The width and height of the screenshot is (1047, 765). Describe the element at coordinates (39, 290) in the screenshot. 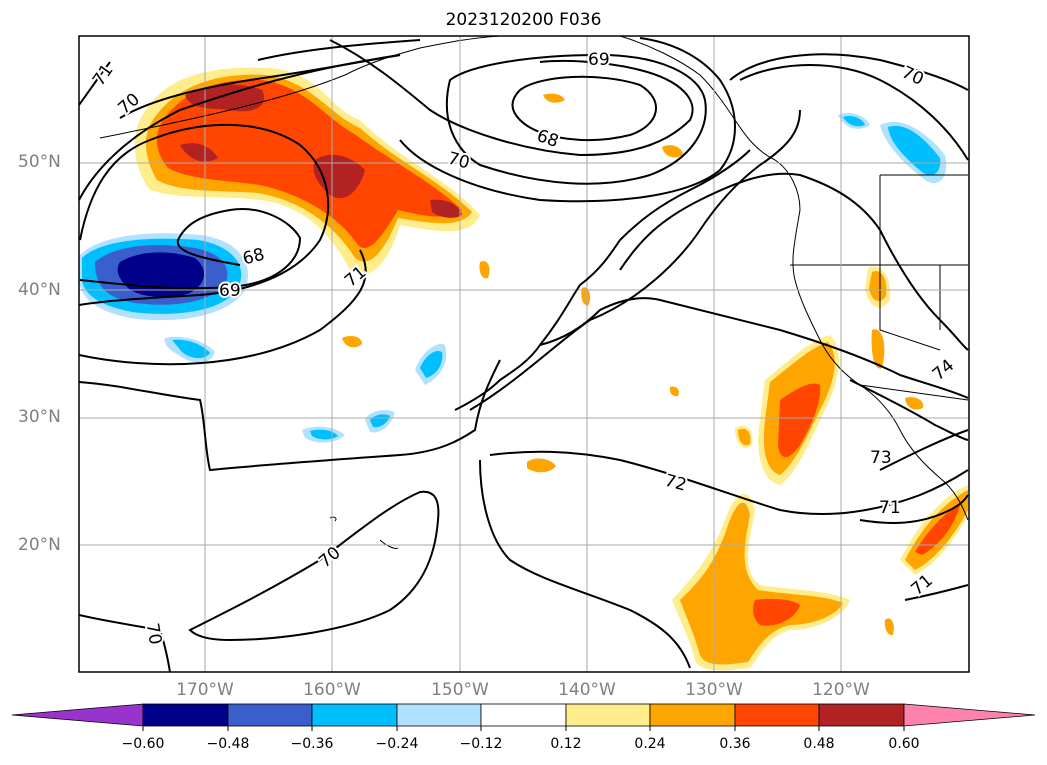

I see `lat-label: 40°N` at that location.